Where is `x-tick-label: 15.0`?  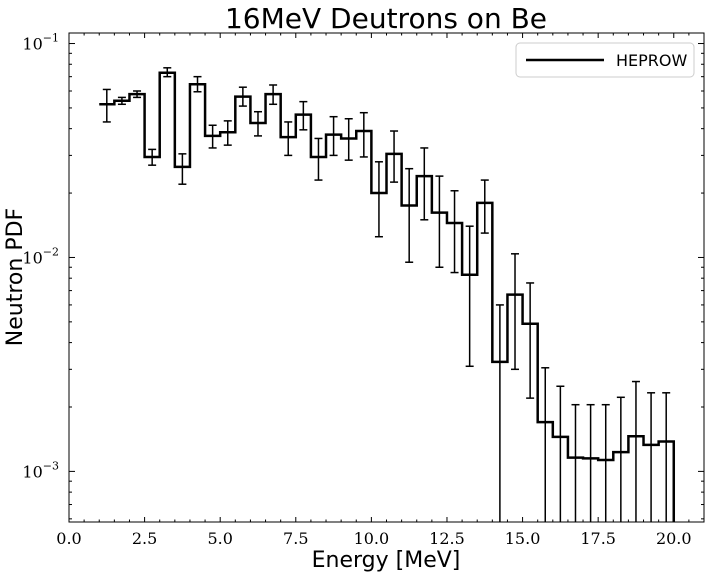
x-tick-label: 15.0 is located at coordinates (523, 538).